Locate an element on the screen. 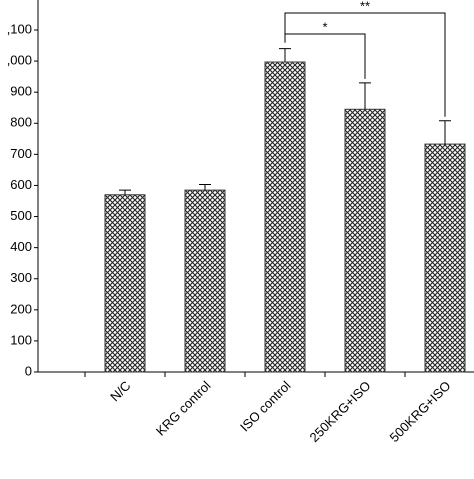 This screenshot has height=479, width=474. y-tick-label: 700 is located at coordinates (21, 153).